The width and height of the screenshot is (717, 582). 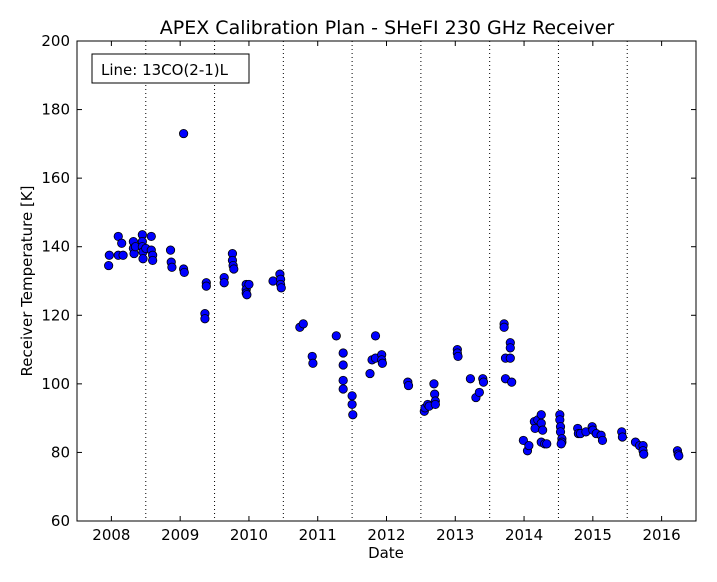 I want to click on x-axis-label: Date, so click(x=386, y=553).